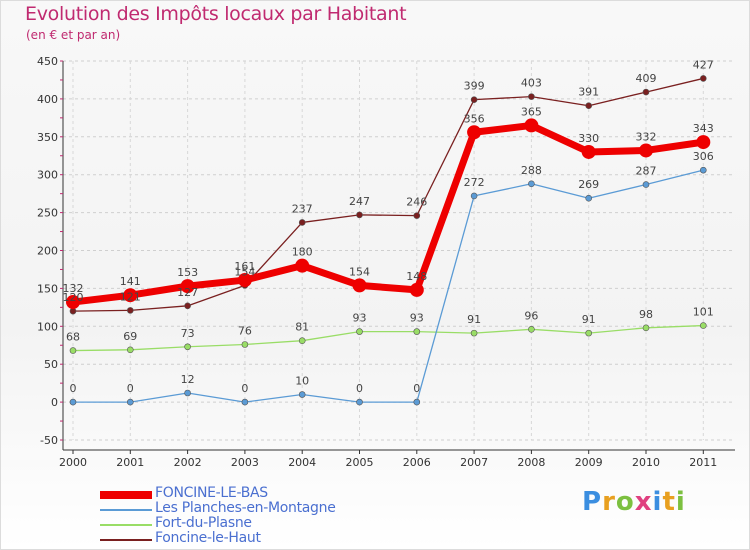  Describe the element at coordinates (646, 462) in the screenshot. I see `x-tick-label: 2010` at that location.